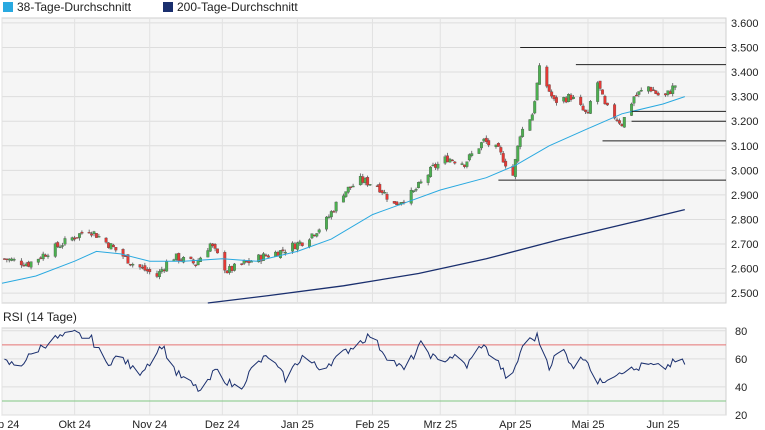 The image size is (765, 430). What do you see at coordinates (745, 196) in the screenshot?
I see `price-tick-label: 2.900` at bounding box center [745, 196].